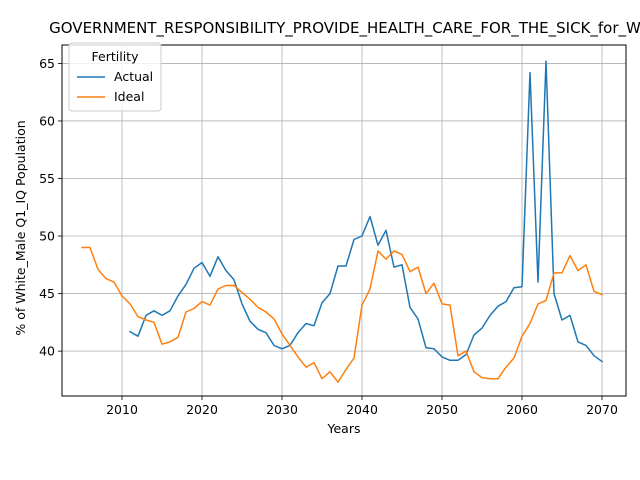 The image size is (640, 480). Describe the element at coordinates (47, 351) in the screenshot. I see `y-tick-label: 40` at that location.